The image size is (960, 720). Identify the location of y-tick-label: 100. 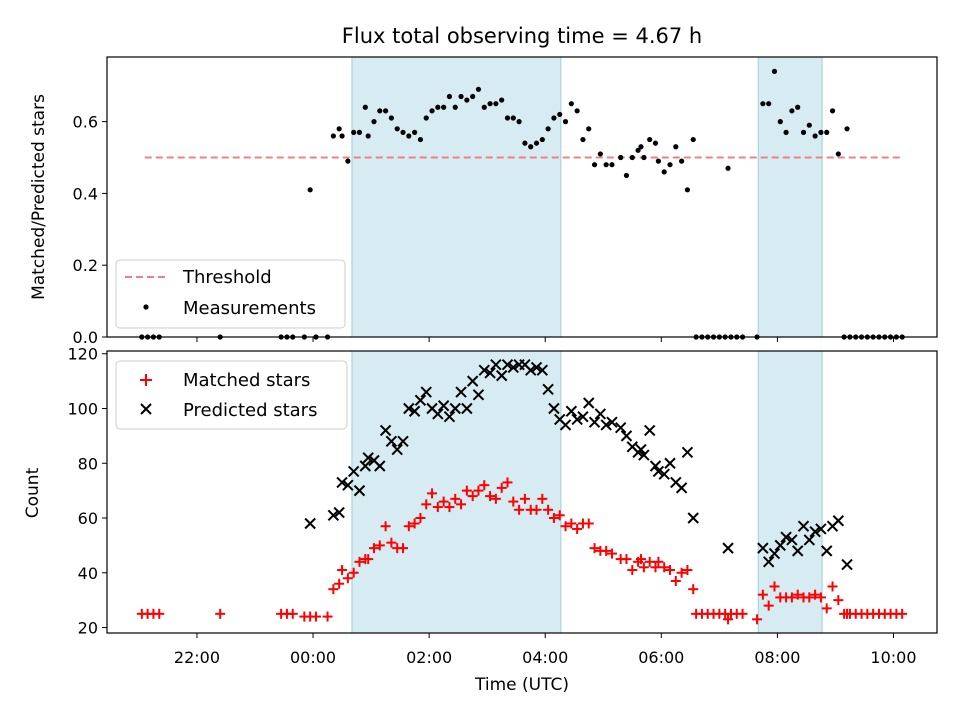
(82, 408).